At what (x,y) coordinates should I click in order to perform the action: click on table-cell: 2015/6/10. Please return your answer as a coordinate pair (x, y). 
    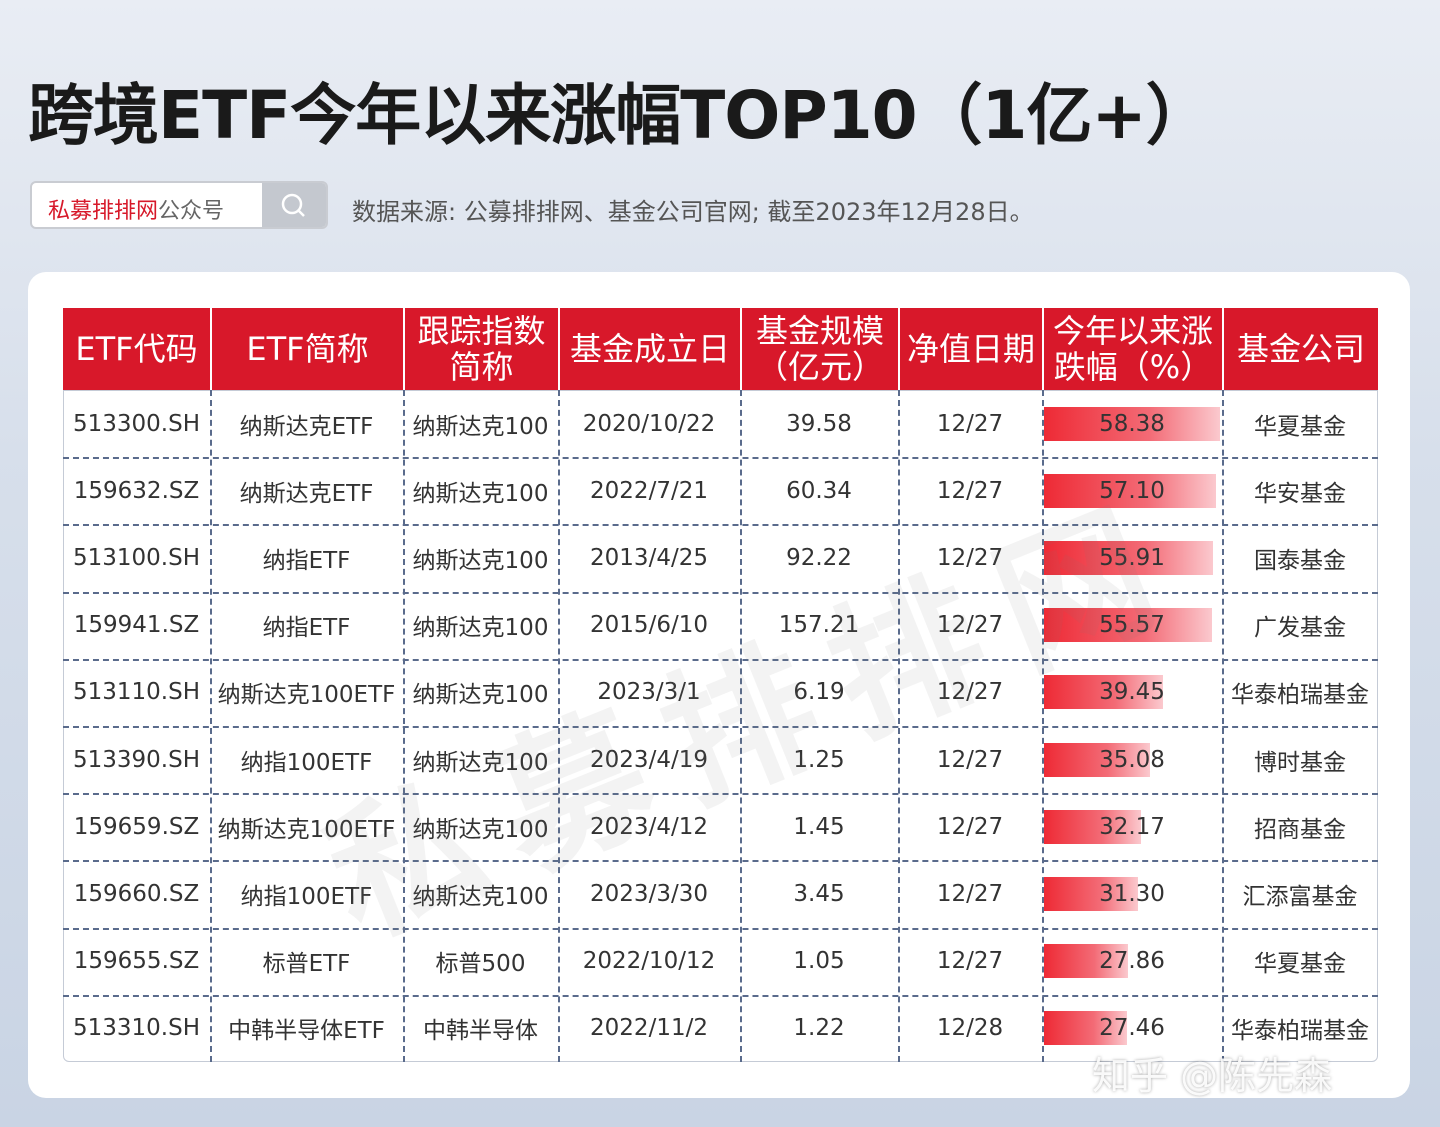
    Looking at the image, I should click on (649, 625).